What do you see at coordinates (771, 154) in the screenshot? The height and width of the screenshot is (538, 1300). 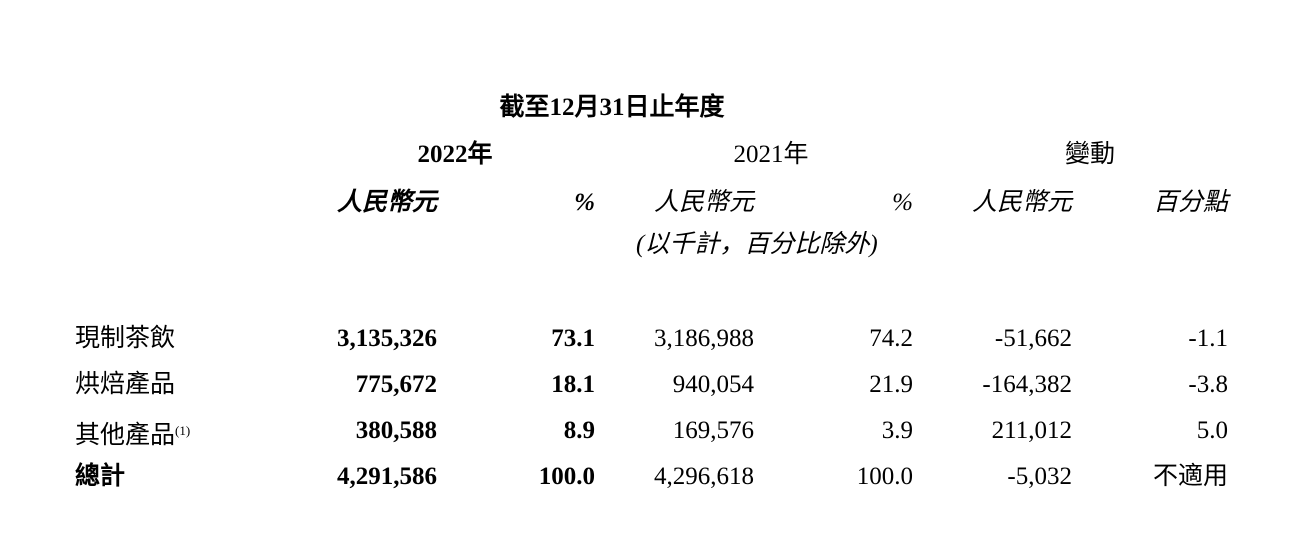 I see `year-2021-header: 2021年` at bounding box center [771, 154].